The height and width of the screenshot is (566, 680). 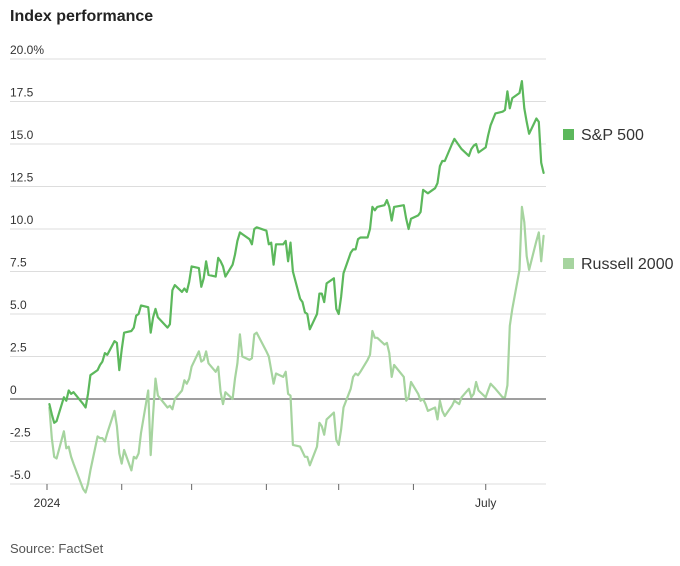 I want to click on source-note: Source: FactSet, so click(x=57, y=548).